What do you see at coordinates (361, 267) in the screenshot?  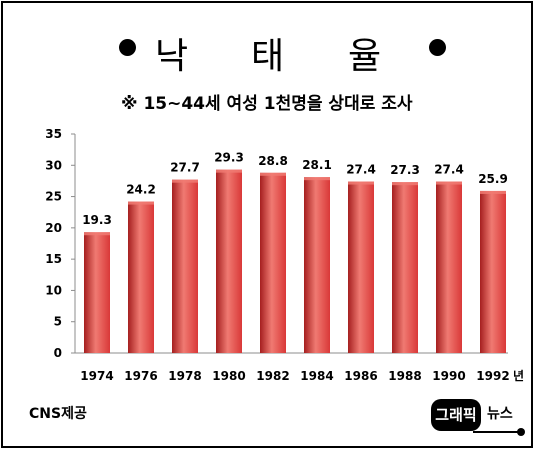 I see `bar-1986` at bounding box center [361, 267].